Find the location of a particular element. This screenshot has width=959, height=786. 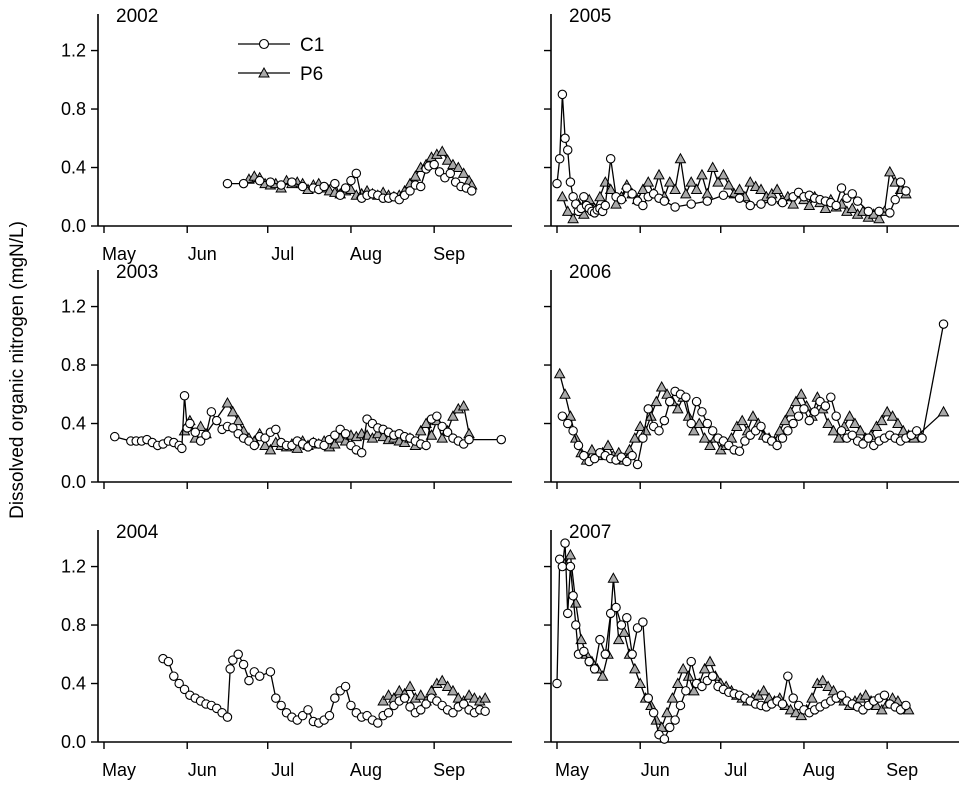

legend-label-p6: P6 is located at coordinates (311, 74).